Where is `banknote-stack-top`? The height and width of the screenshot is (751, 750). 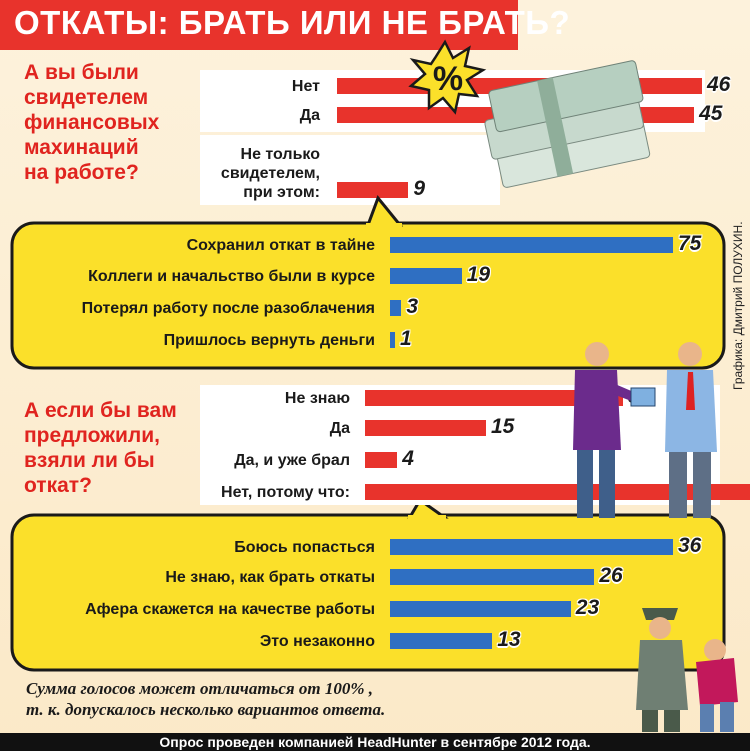
banknote-stack-top is located at coordinates (566, 96).